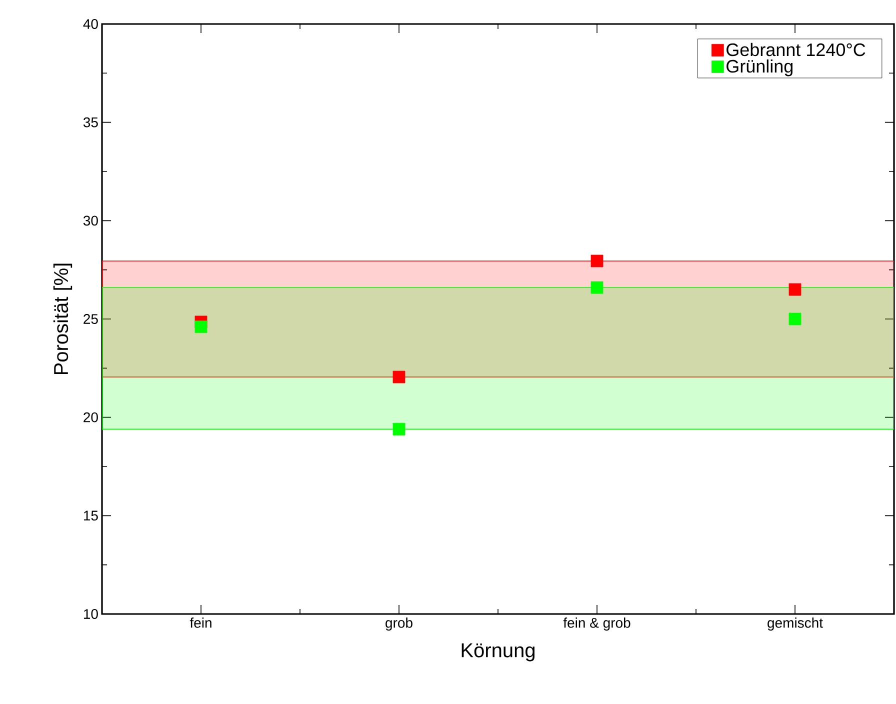 The height and width of the screenshot is (704, 896). Describe the element at coordinates (795, 624) in the screenshot. I see `x-tick-label: gemischt` at that location.